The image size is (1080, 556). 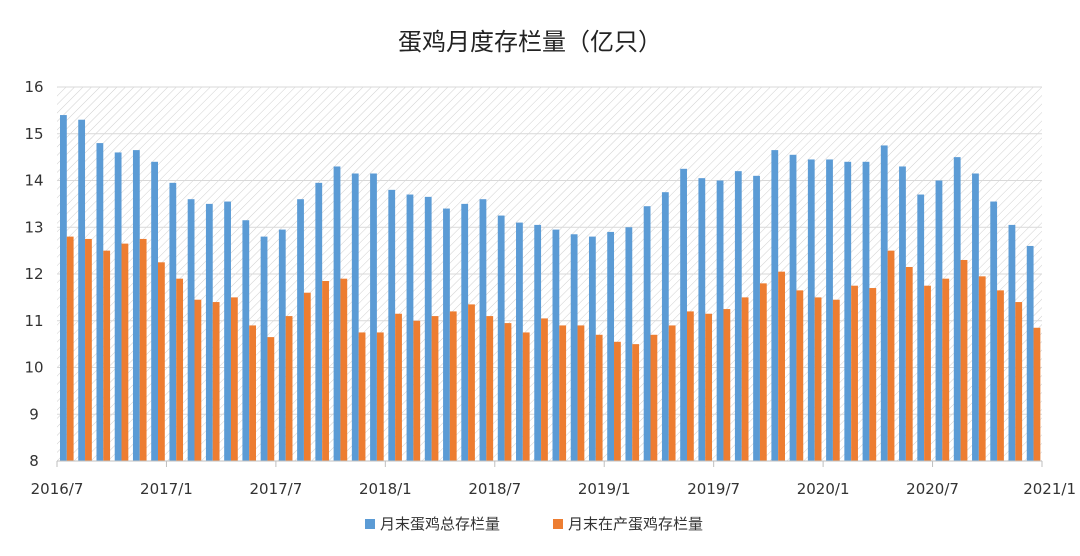 I want to click on x-tick-label: 2017/1, so click(x=166, y=489).